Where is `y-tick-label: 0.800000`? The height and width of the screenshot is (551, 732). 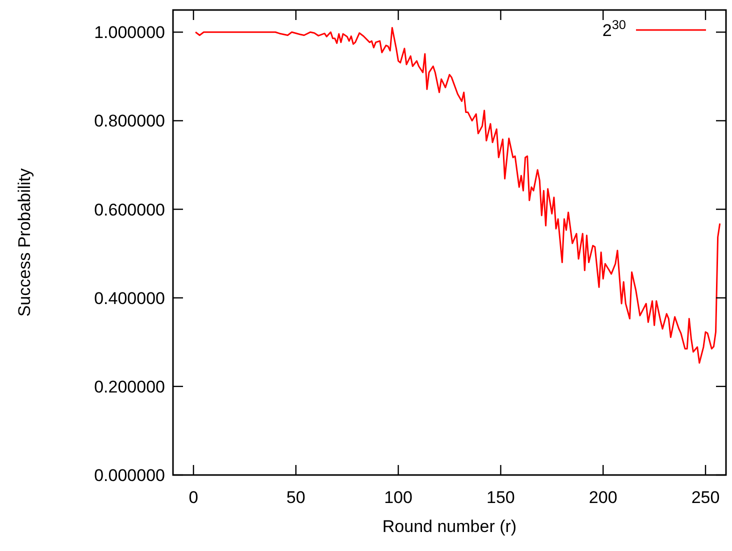
y-tick-label: 0.800000 is located at coordinates (129, 121).